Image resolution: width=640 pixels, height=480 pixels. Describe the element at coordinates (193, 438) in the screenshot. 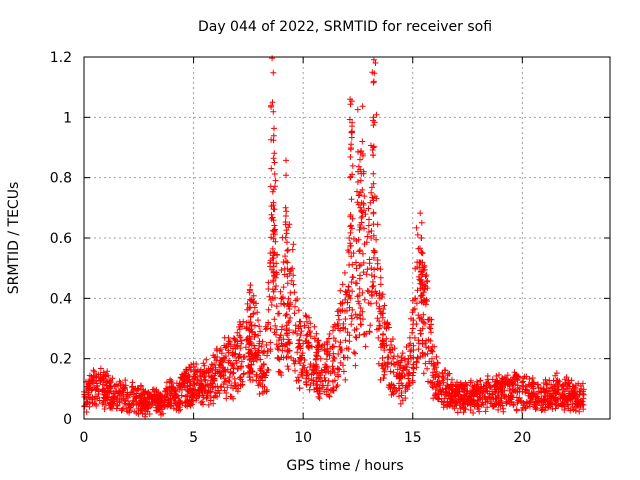

I see `x-tick-label: 5` at that location.